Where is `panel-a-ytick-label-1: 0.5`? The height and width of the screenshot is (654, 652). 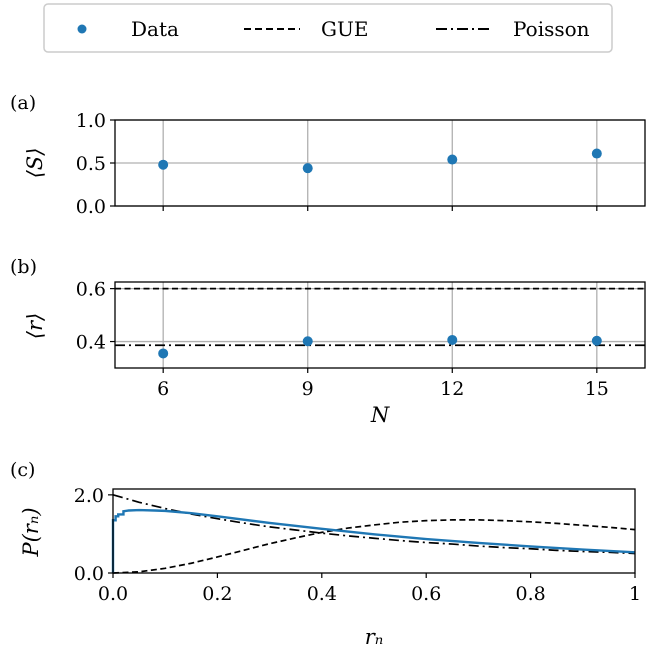
panel-a-ytick-label-1: 0.5 is located at coordinates (91, 164).